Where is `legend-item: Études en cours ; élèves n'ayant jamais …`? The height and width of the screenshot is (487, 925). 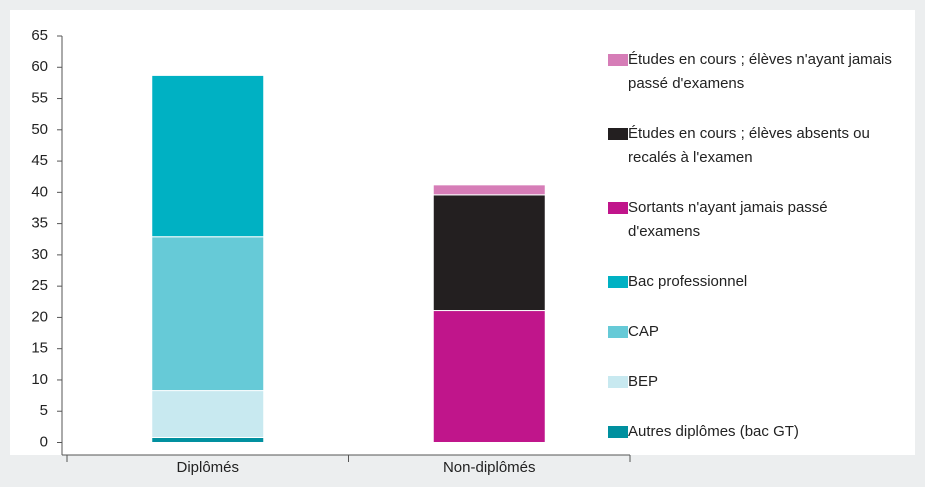
legend-item: Études en cours ; élèves n'ayant jamais … is located at coordinates (758, 72).